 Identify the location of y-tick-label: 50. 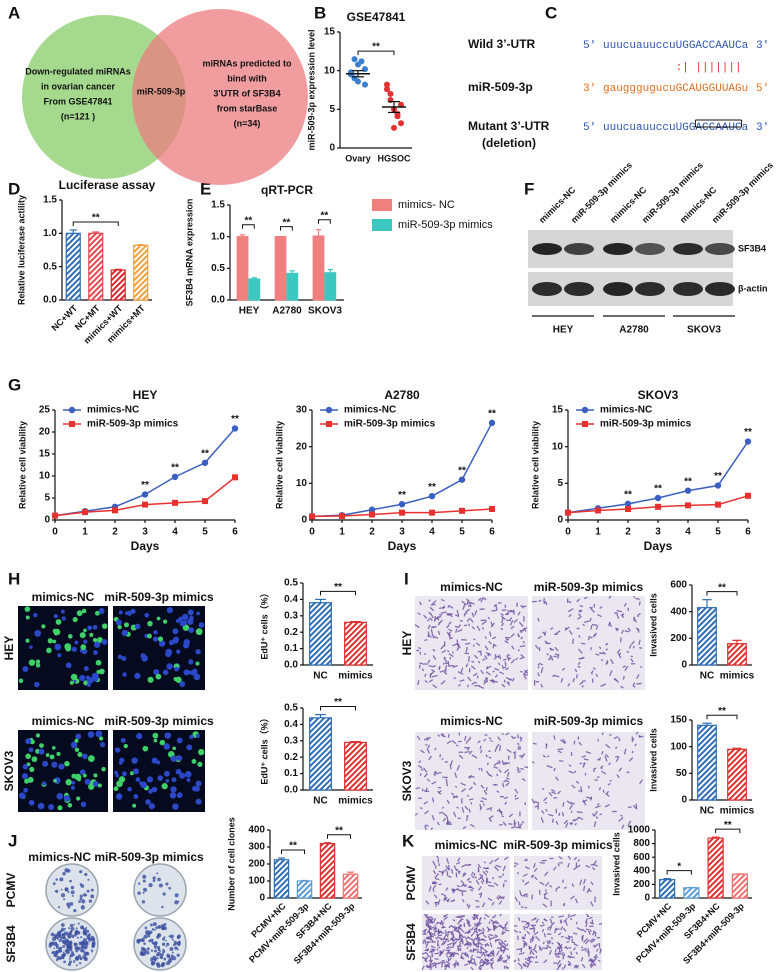
(682, 773).